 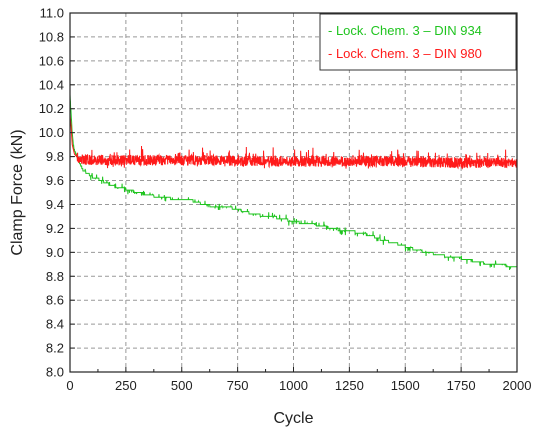 What do you see at coordinates (293, 385) in the screenshot?
I see `x-tick-label-4: 1000` at bounding box center [293, 385].